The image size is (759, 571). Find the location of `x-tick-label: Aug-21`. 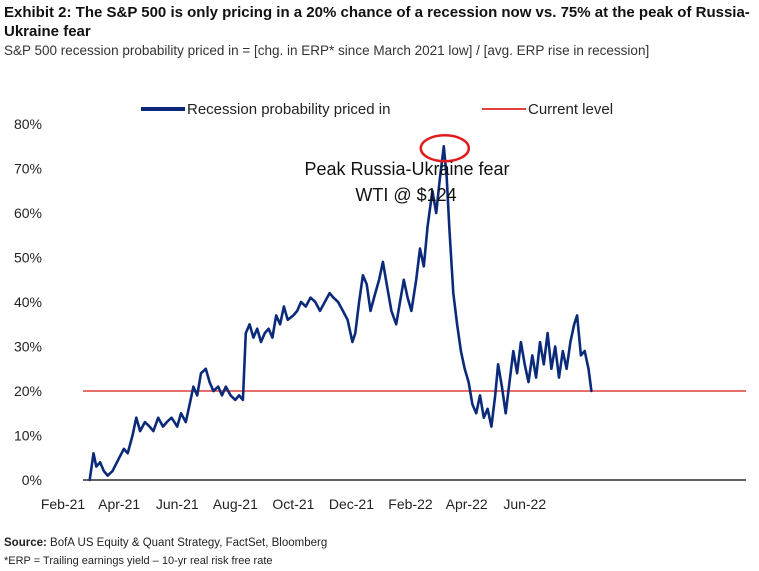

x-tick-label: Aug-21 is located at coordinates (235, 504).